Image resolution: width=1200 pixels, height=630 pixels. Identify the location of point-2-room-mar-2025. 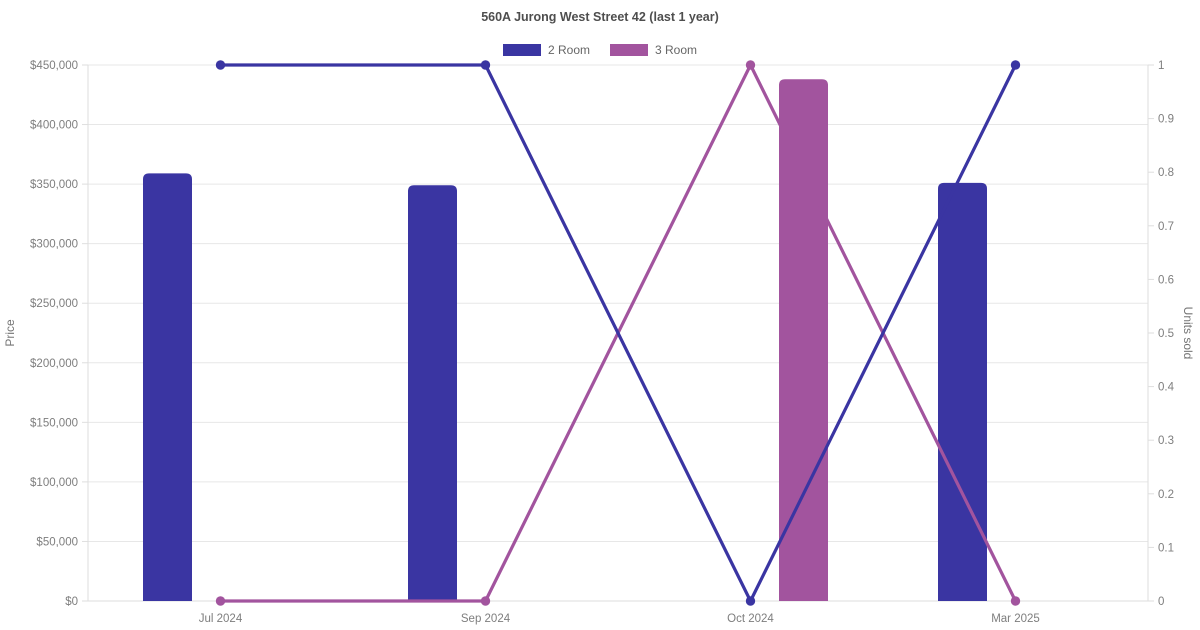
(1015, 65).